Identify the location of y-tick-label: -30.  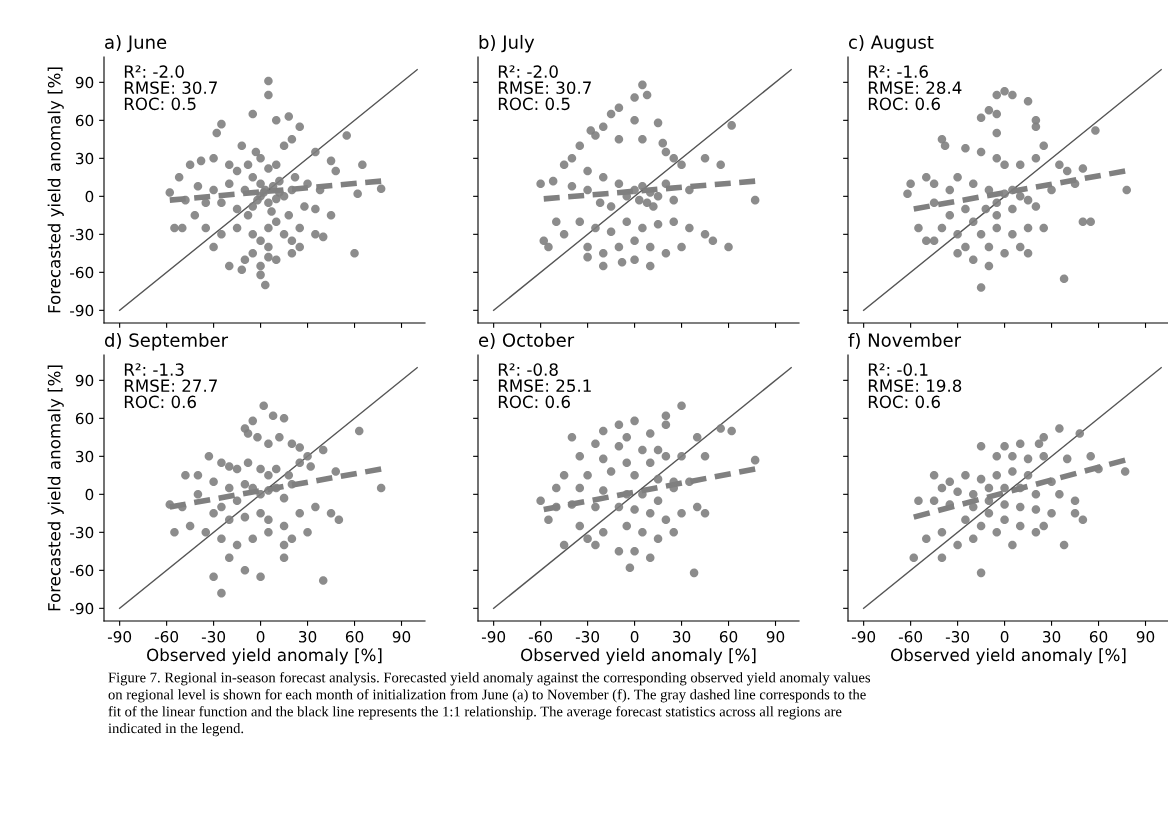
(82, 234).